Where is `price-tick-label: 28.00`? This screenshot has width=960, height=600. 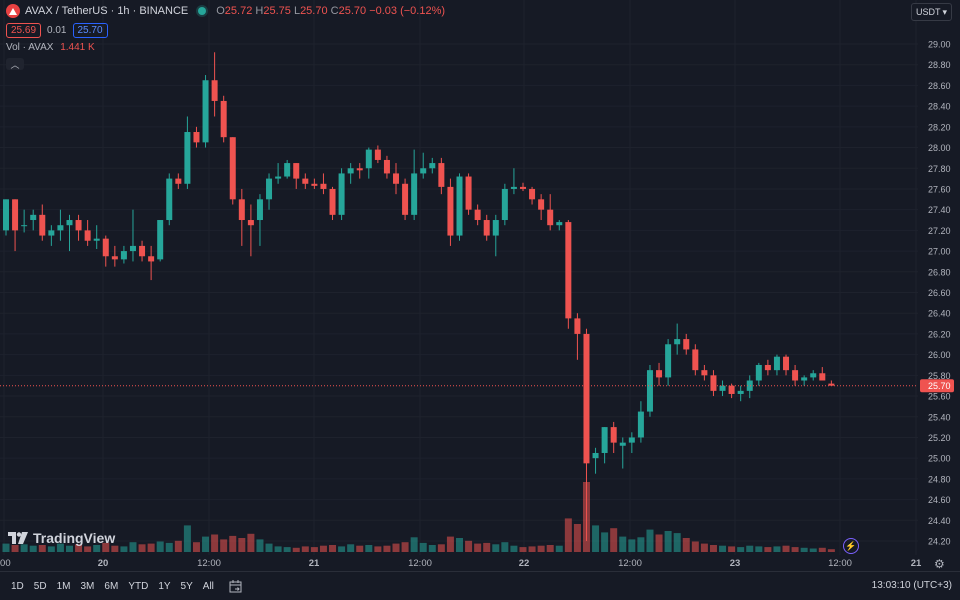
price-tick-label: 28.00 is located at coordinates (939, 148).